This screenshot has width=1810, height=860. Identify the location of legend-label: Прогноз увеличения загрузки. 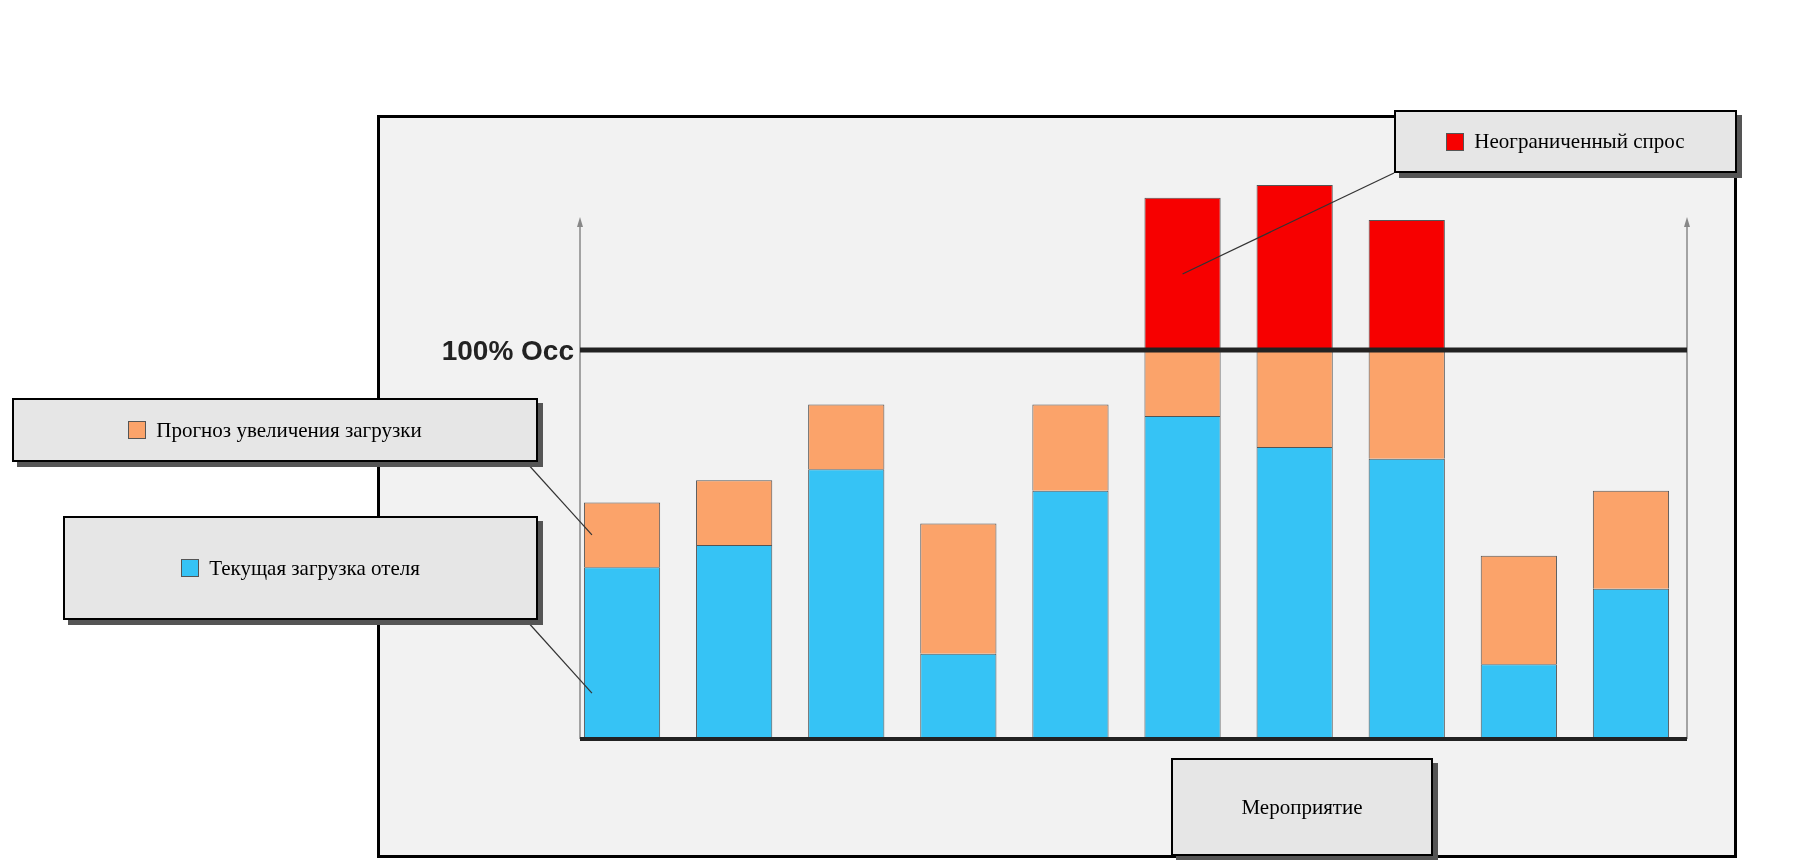
(289, 430).